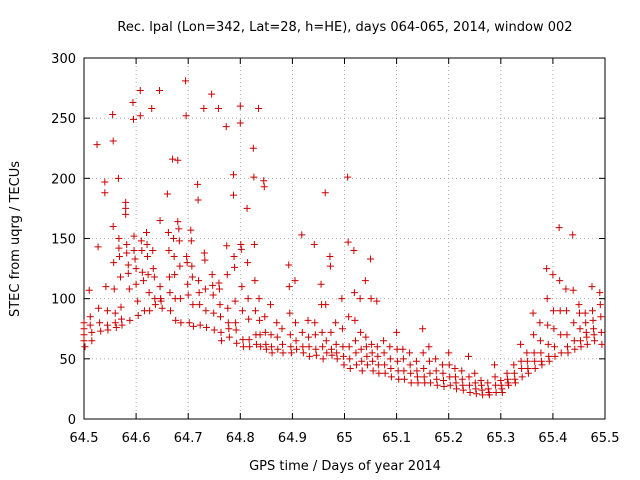 The width and height of the screenshot is (640, 480). Describe the element at coordinates (188, 438) in the screenshot. I see `x-tick-label: 64.7` at that location.